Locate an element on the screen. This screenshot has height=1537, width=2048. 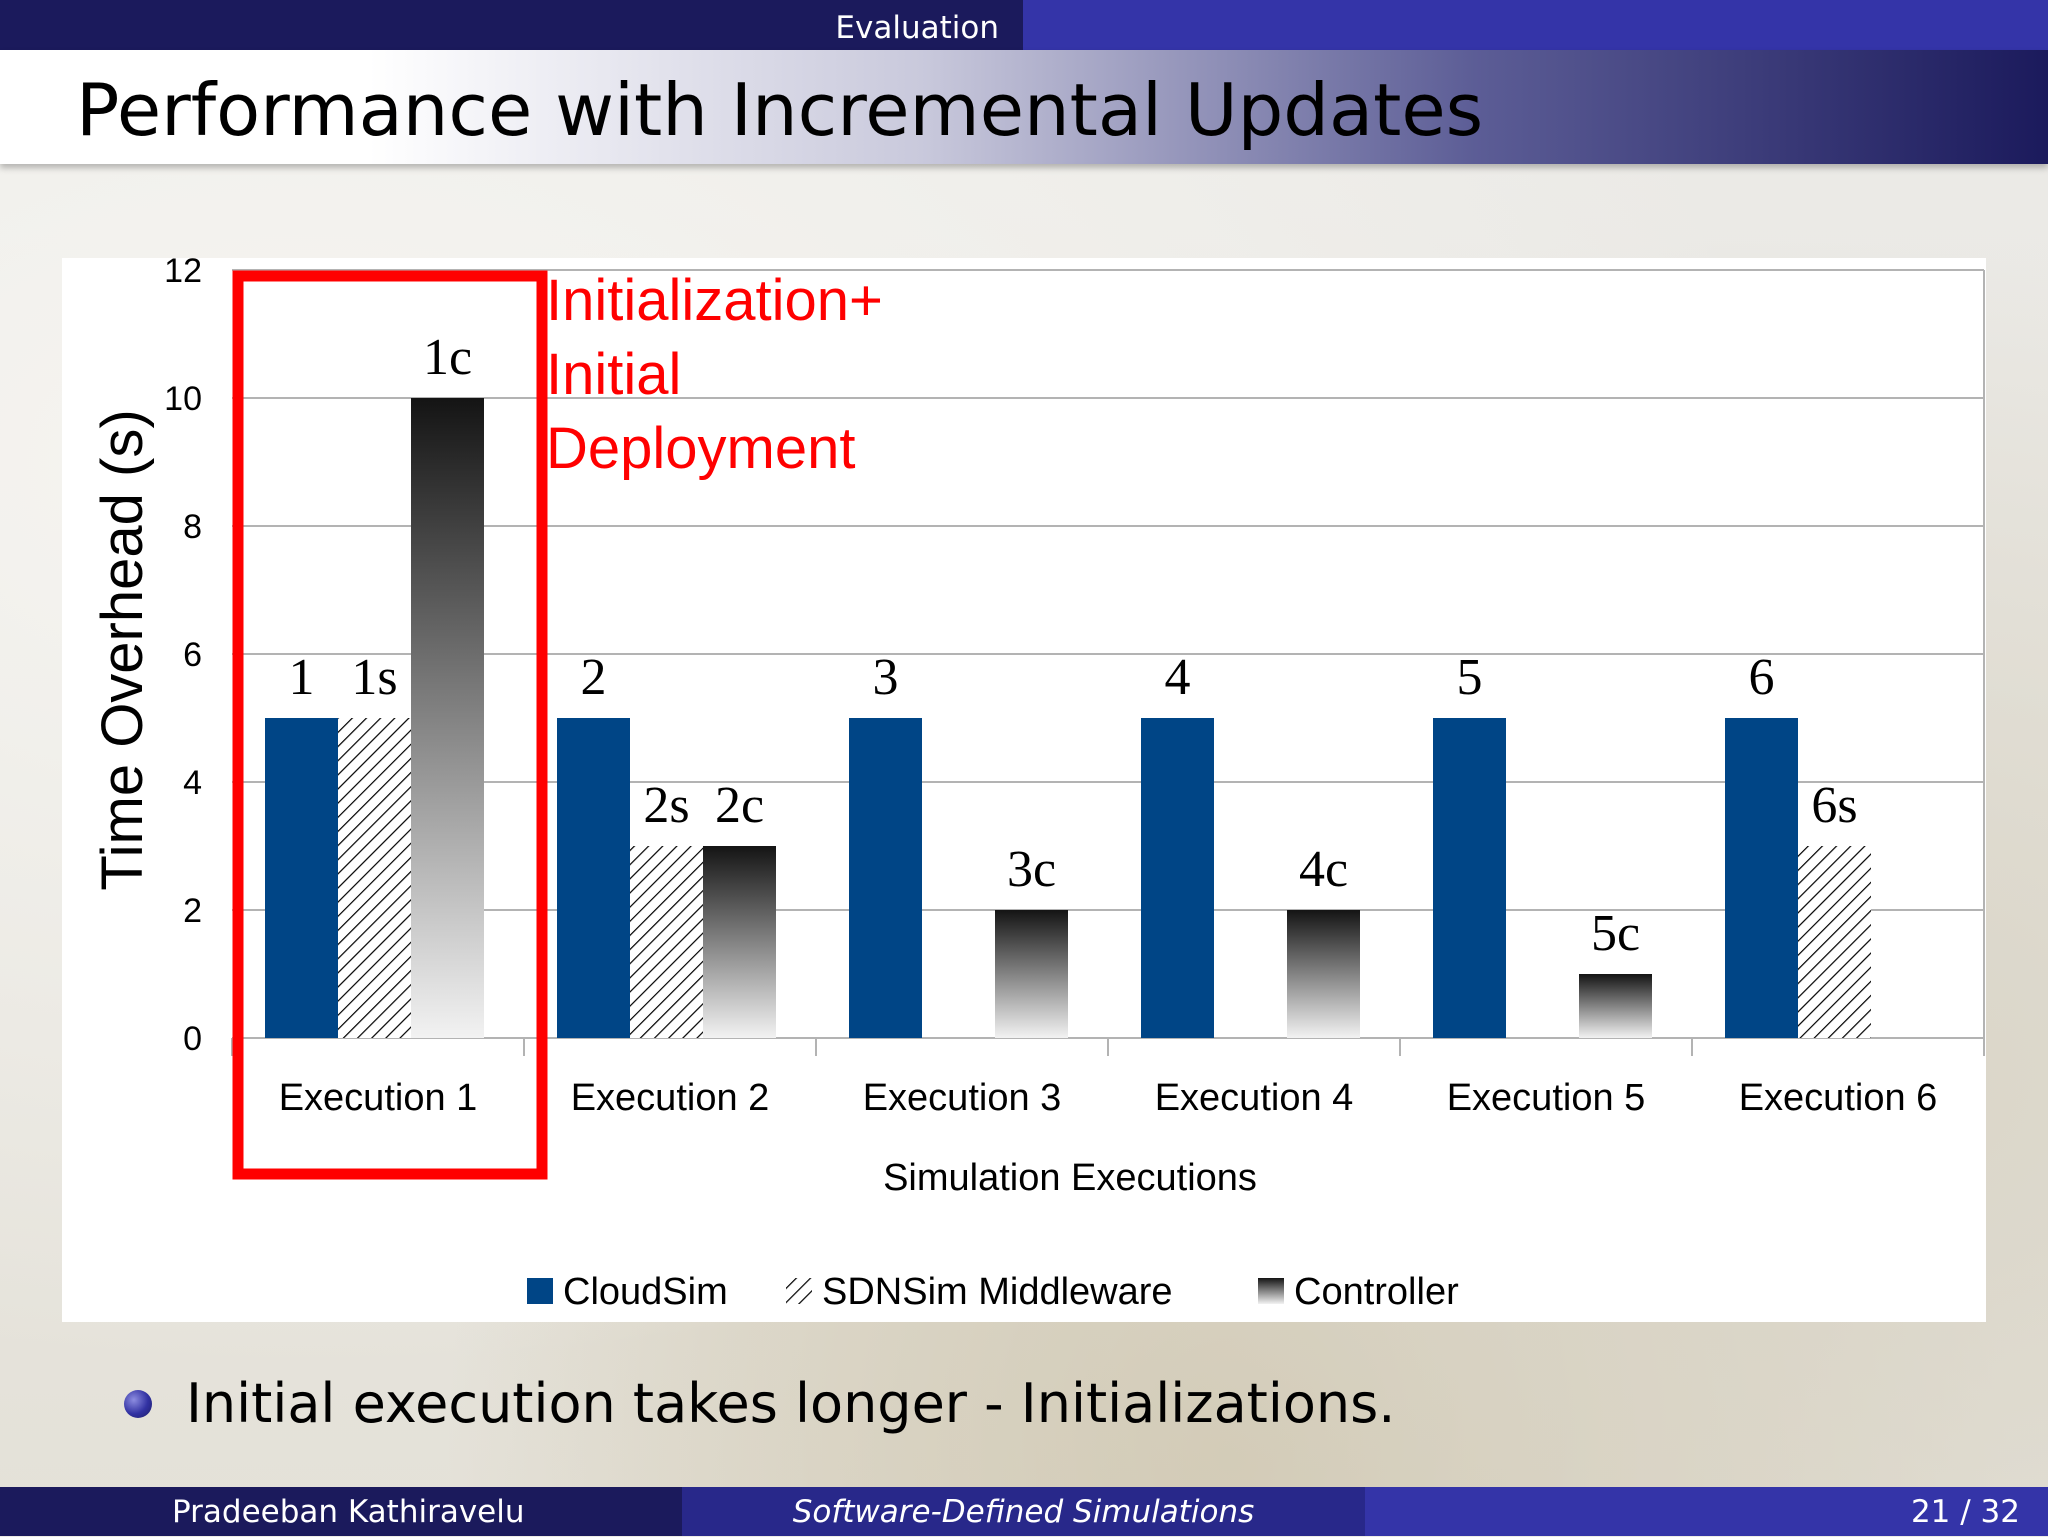
annotation-line: Initialization+ is located at coordinates (714, 300).